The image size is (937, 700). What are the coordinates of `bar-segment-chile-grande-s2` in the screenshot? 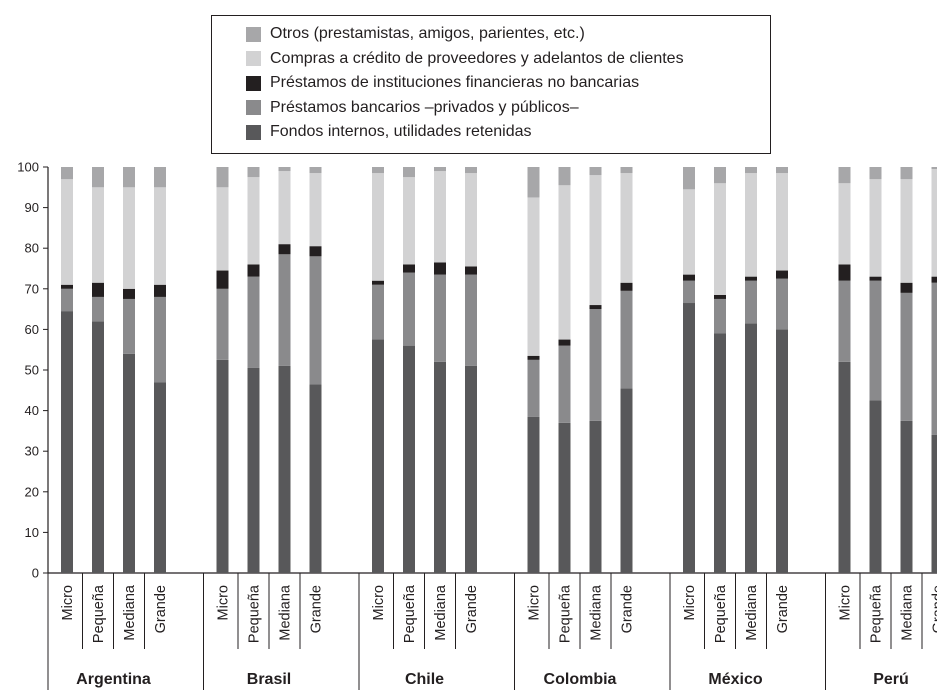 It's located at (471, 270).